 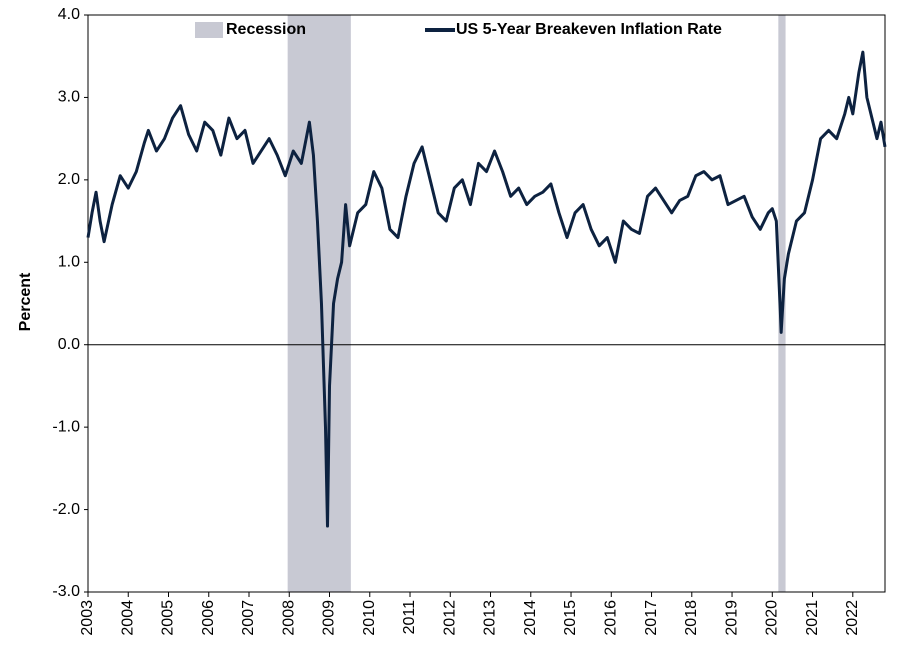 What do you see at coordinates (570, 618) in the screenshot?
I see `x-tick-label: 2015` at bounding box center [570, 618].